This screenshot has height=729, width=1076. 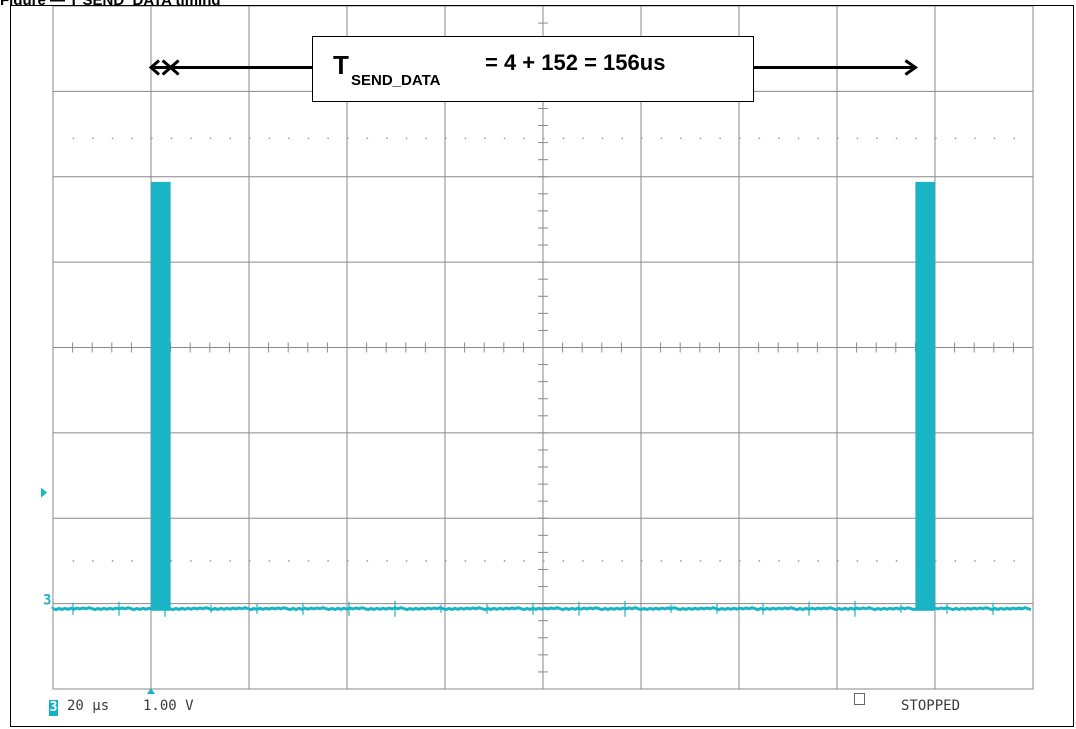 I want to click on timebase-readout: 20 µs, so click(x=88, y=706).